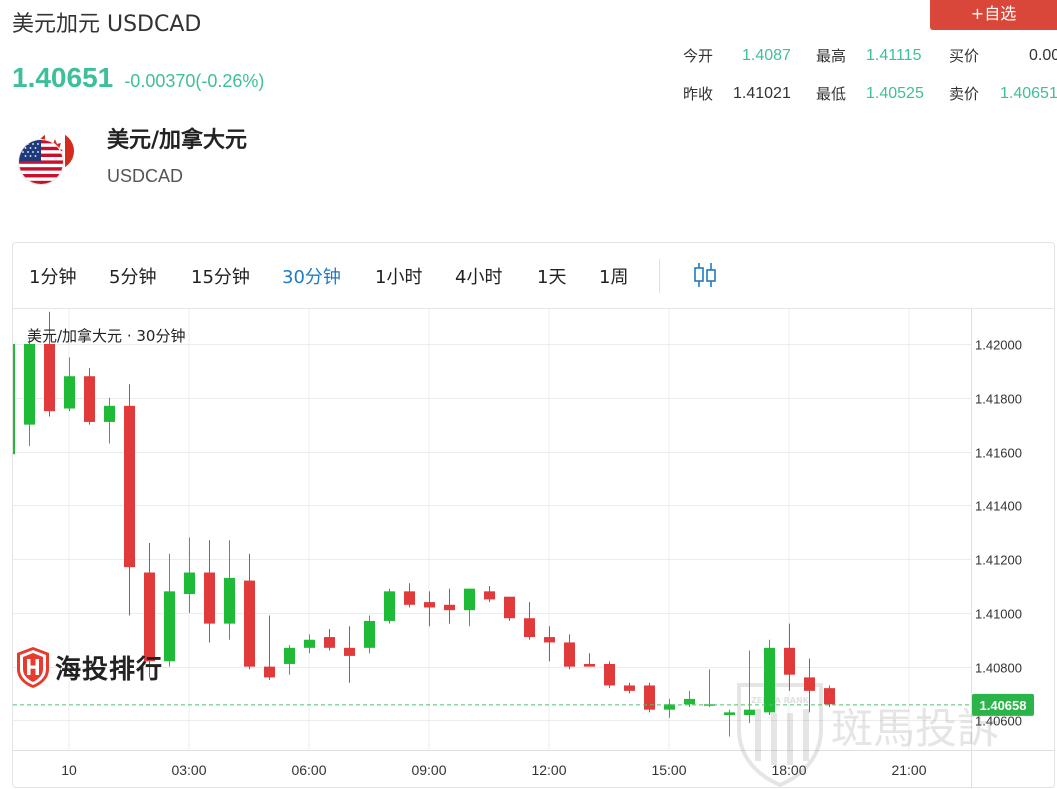 The image size is (1057, 789). Describe the element at coordinates (998, 345) in the screenshot. I see `y-tick-label: 1.42000` at that location.